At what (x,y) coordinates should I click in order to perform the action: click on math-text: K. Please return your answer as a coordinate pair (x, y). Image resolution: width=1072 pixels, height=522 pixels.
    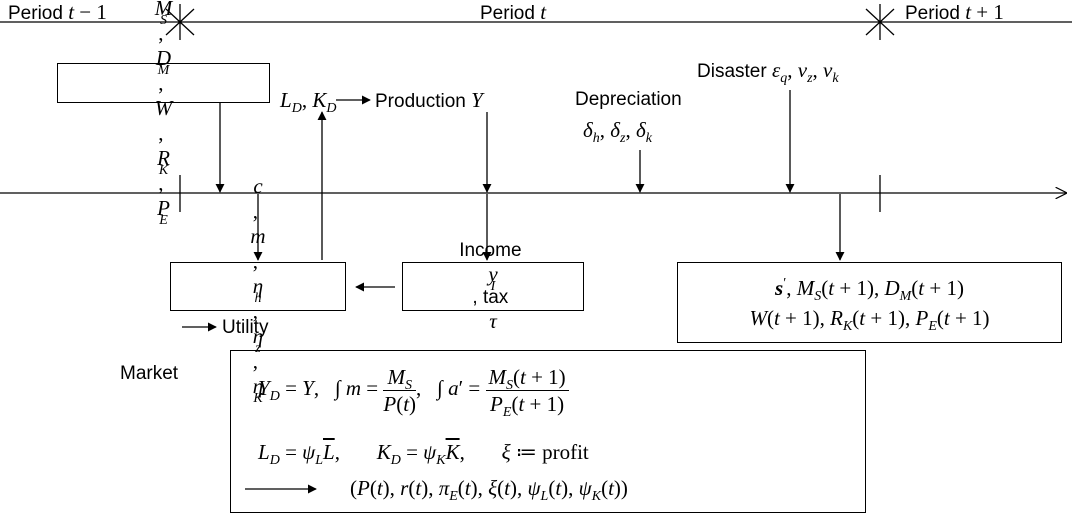
    Looking at the image, I should click on (383, 452).